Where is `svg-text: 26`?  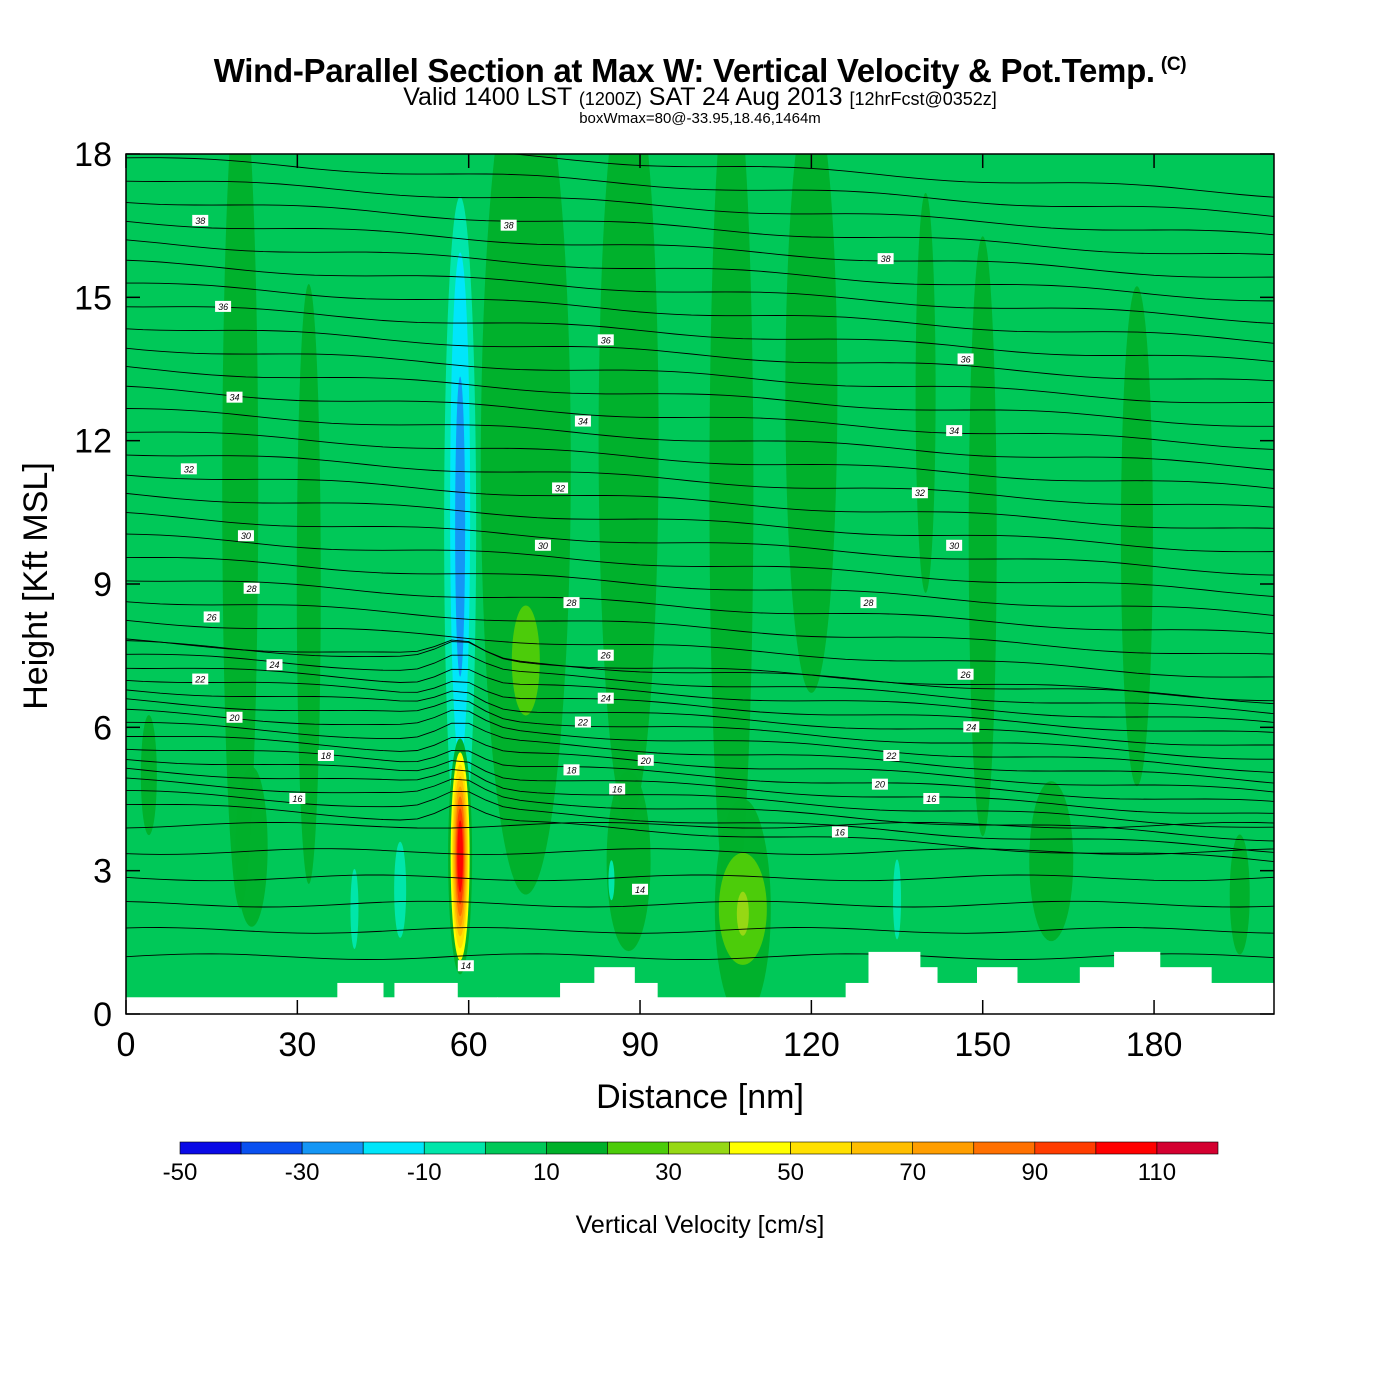
svg-text: 26 is located at coordinates (605, 656).